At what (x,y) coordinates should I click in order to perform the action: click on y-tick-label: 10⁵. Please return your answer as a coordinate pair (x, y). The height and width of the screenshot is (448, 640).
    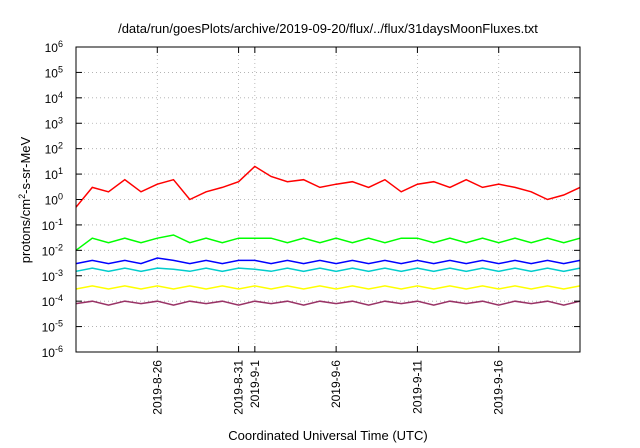
    Looking at the image, I should click on (54, 72).